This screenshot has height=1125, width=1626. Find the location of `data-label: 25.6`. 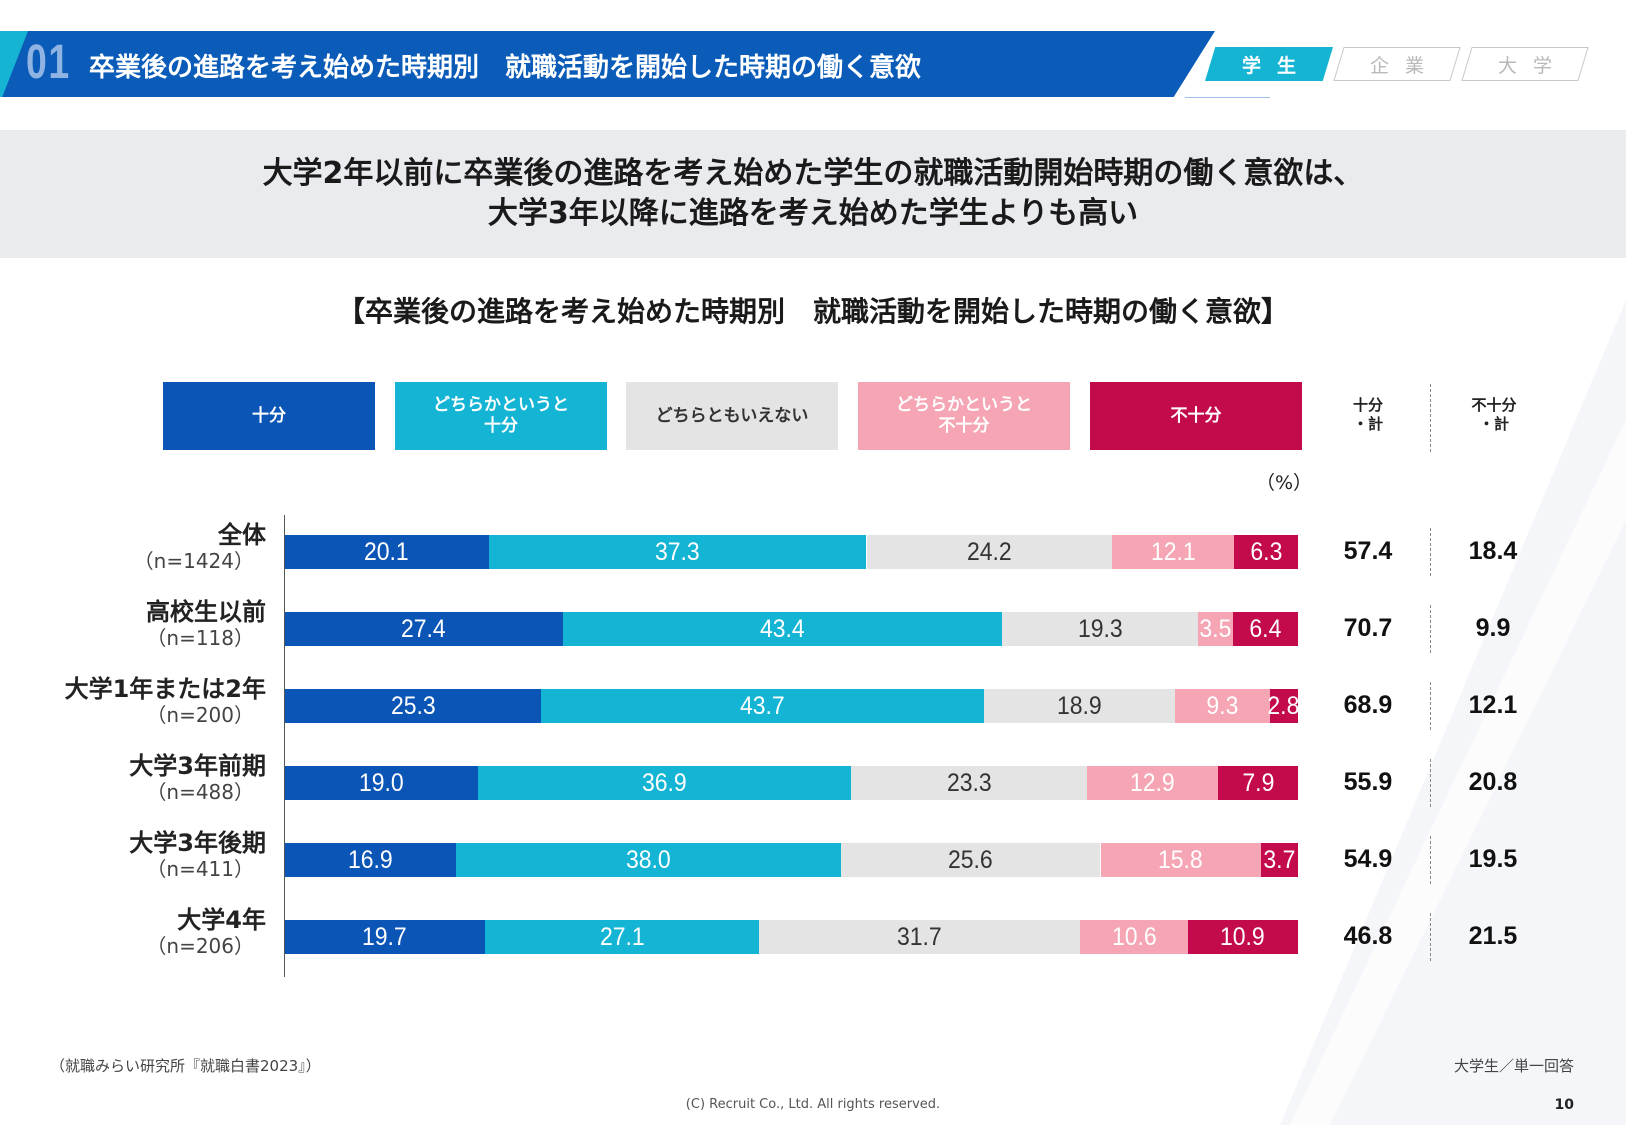

data-label: 25.6 is located at coordinates (971, 859).